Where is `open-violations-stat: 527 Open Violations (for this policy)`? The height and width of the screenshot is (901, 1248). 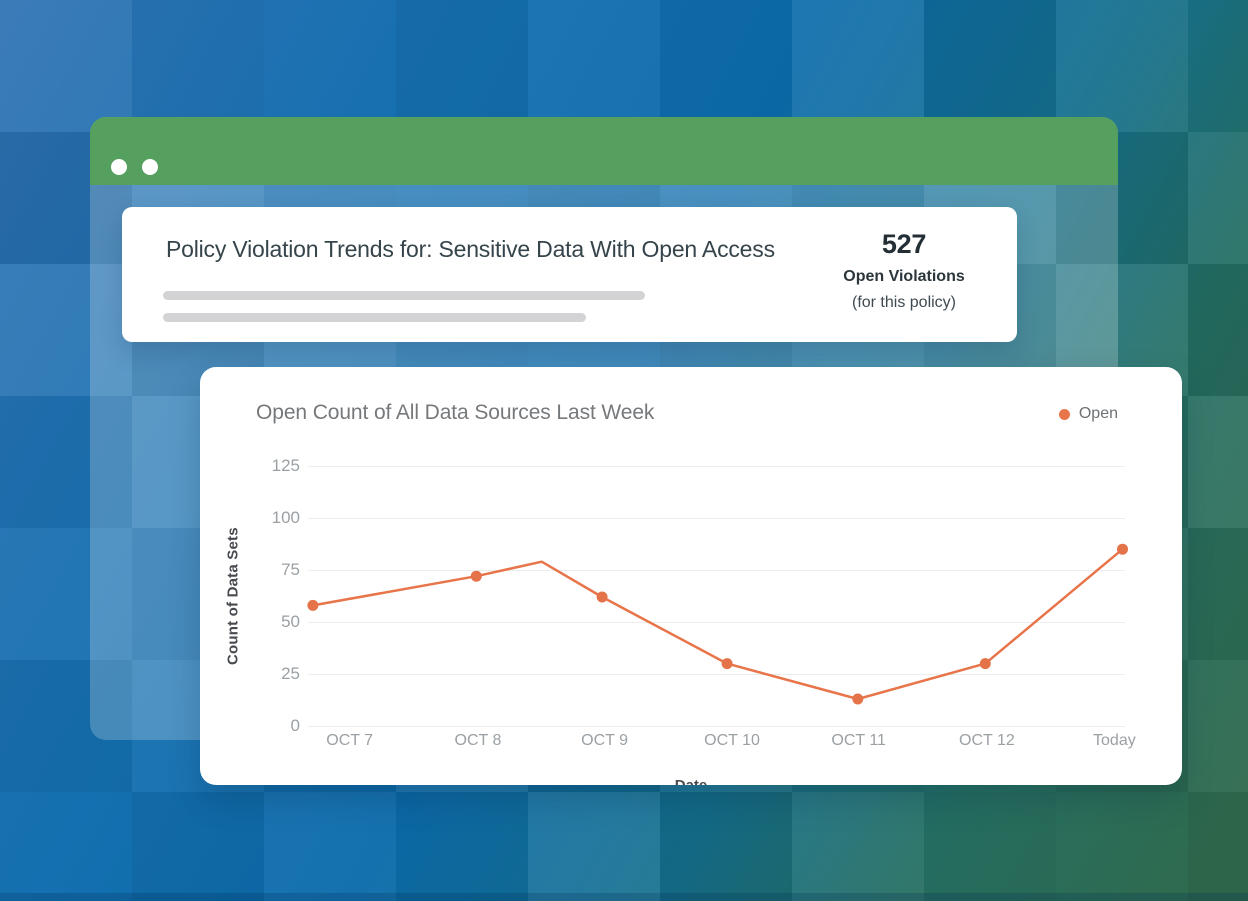
open-violations-stat: 527 Open Violations (for this policy) is located at coordinates (913, 274).